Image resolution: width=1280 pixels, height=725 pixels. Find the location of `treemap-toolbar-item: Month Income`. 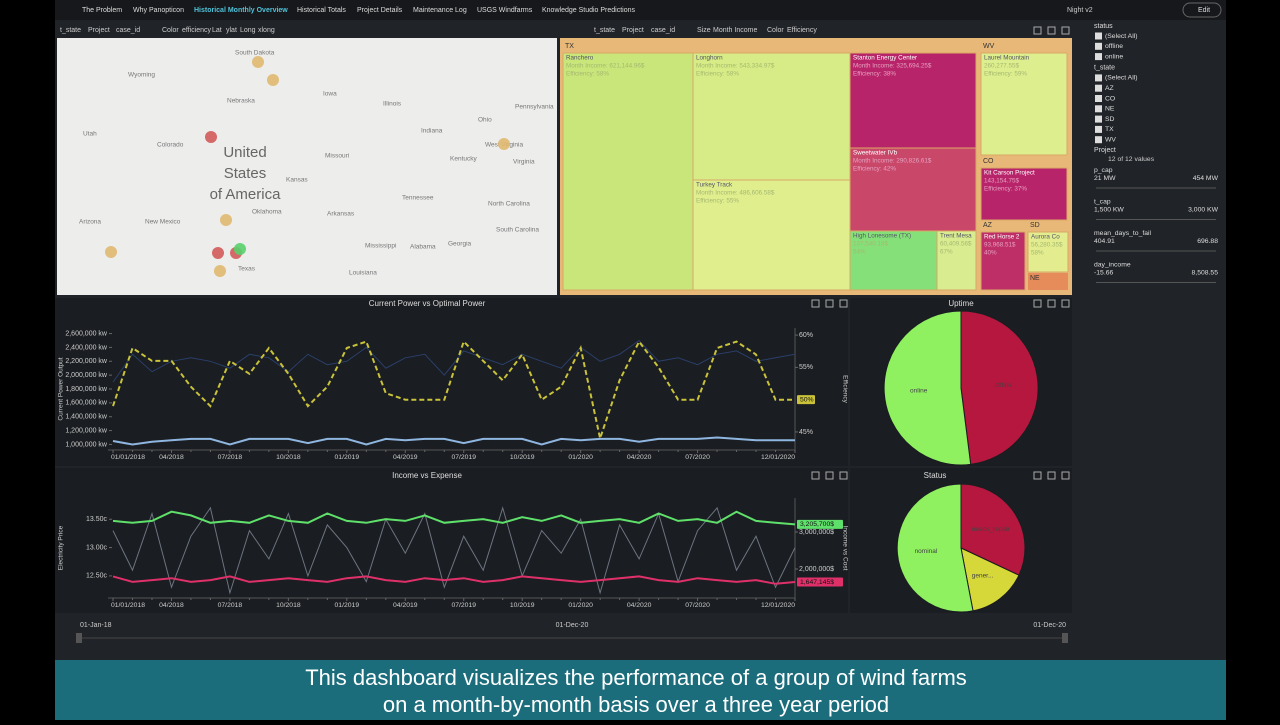

treemap-toolbar-item: Month Income is located at coordinates (735, 30).